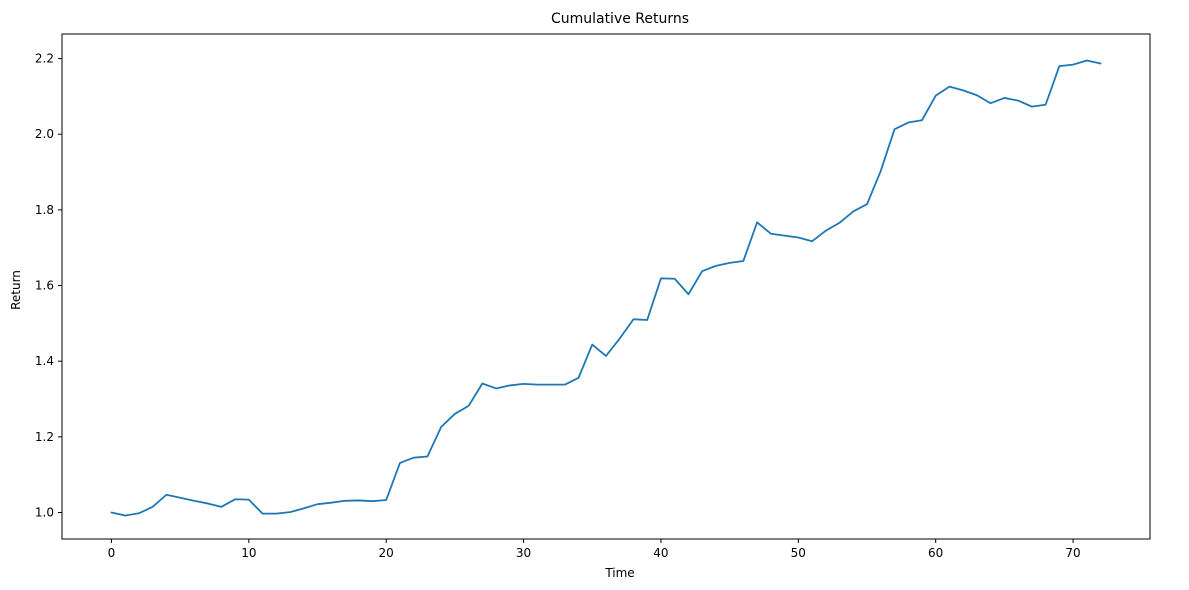  I want to click on y-tick-label: 1.0, so click(44, 513).